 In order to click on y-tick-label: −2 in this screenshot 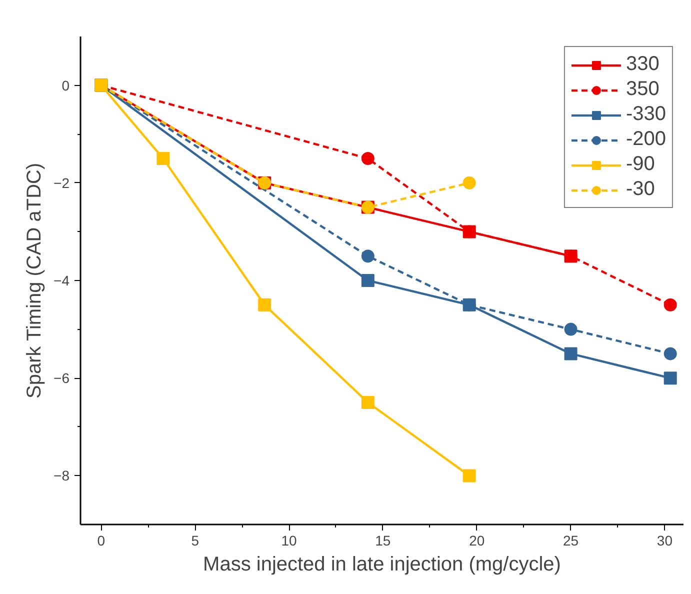, I will do `click(62, 182)`.